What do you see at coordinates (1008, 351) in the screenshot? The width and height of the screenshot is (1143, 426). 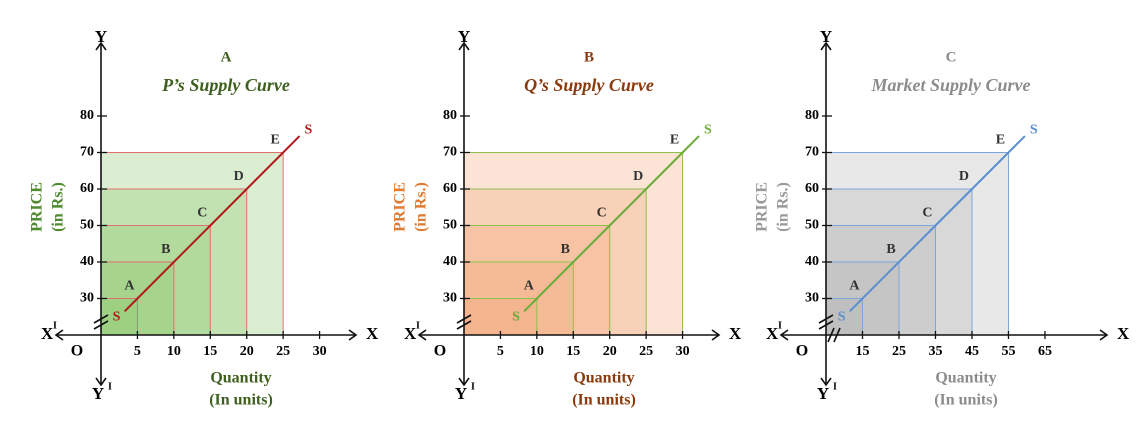 I see `x-tick-label: 55` at bounding box center [1008, 351].